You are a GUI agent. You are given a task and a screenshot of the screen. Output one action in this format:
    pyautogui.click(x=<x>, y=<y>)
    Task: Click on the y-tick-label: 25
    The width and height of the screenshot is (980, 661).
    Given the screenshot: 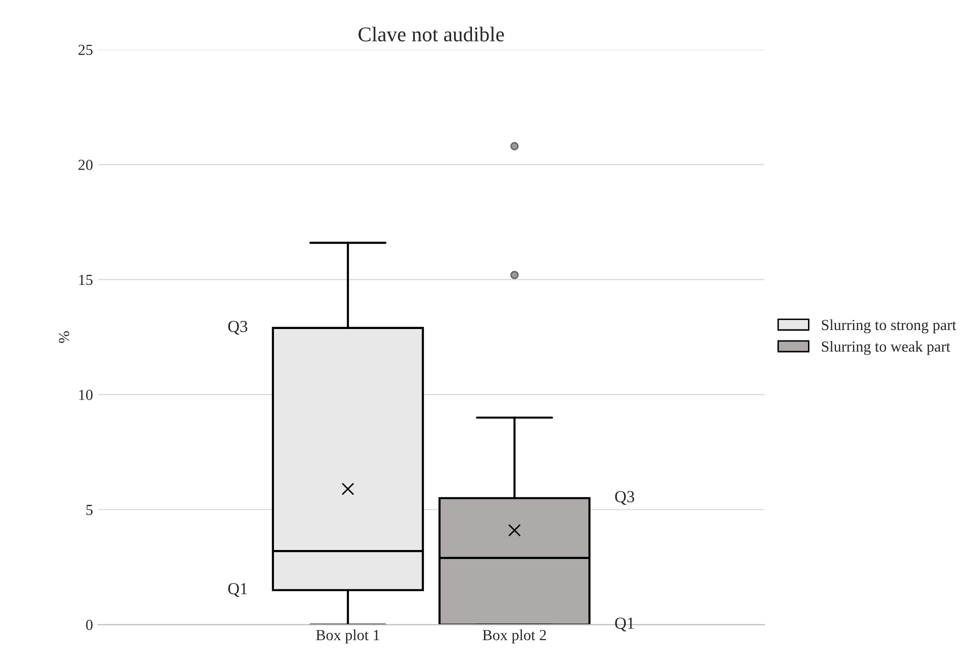 What is the action you would take?
    pyautogui.click(x=85, y=50)
    